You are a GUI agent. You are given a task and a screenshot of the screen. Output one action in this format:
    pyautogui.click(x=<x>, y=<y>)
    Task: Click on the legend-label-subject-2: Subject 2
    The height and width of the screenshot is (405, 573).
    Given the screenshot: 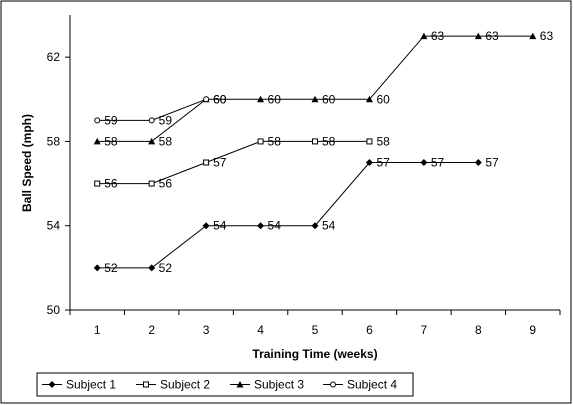 What is the action you would take?
    pyautogui.click(x=185, y=385)
    